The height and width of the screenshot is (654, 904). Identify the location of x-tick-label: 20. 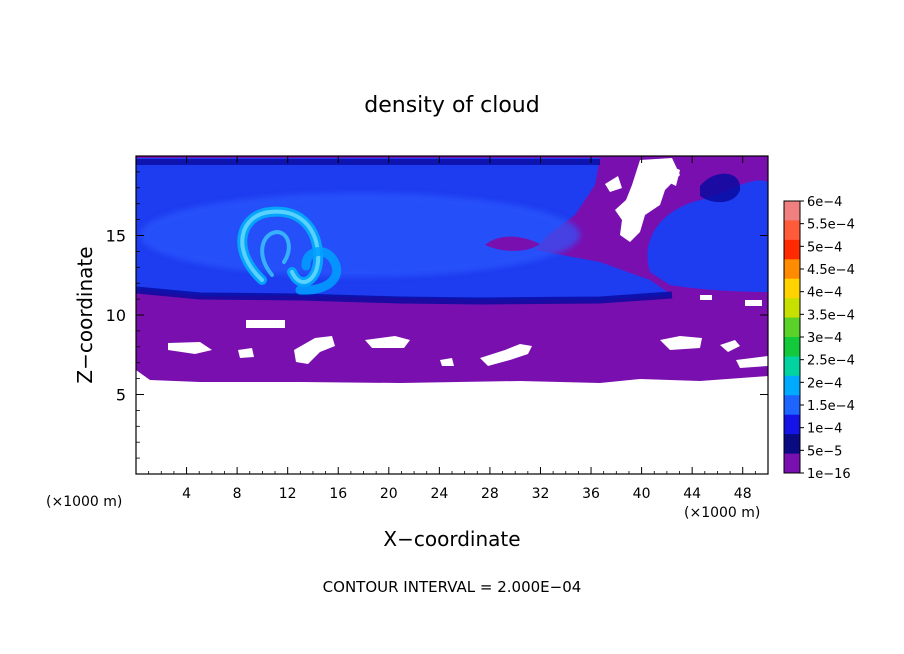
(389, 494).